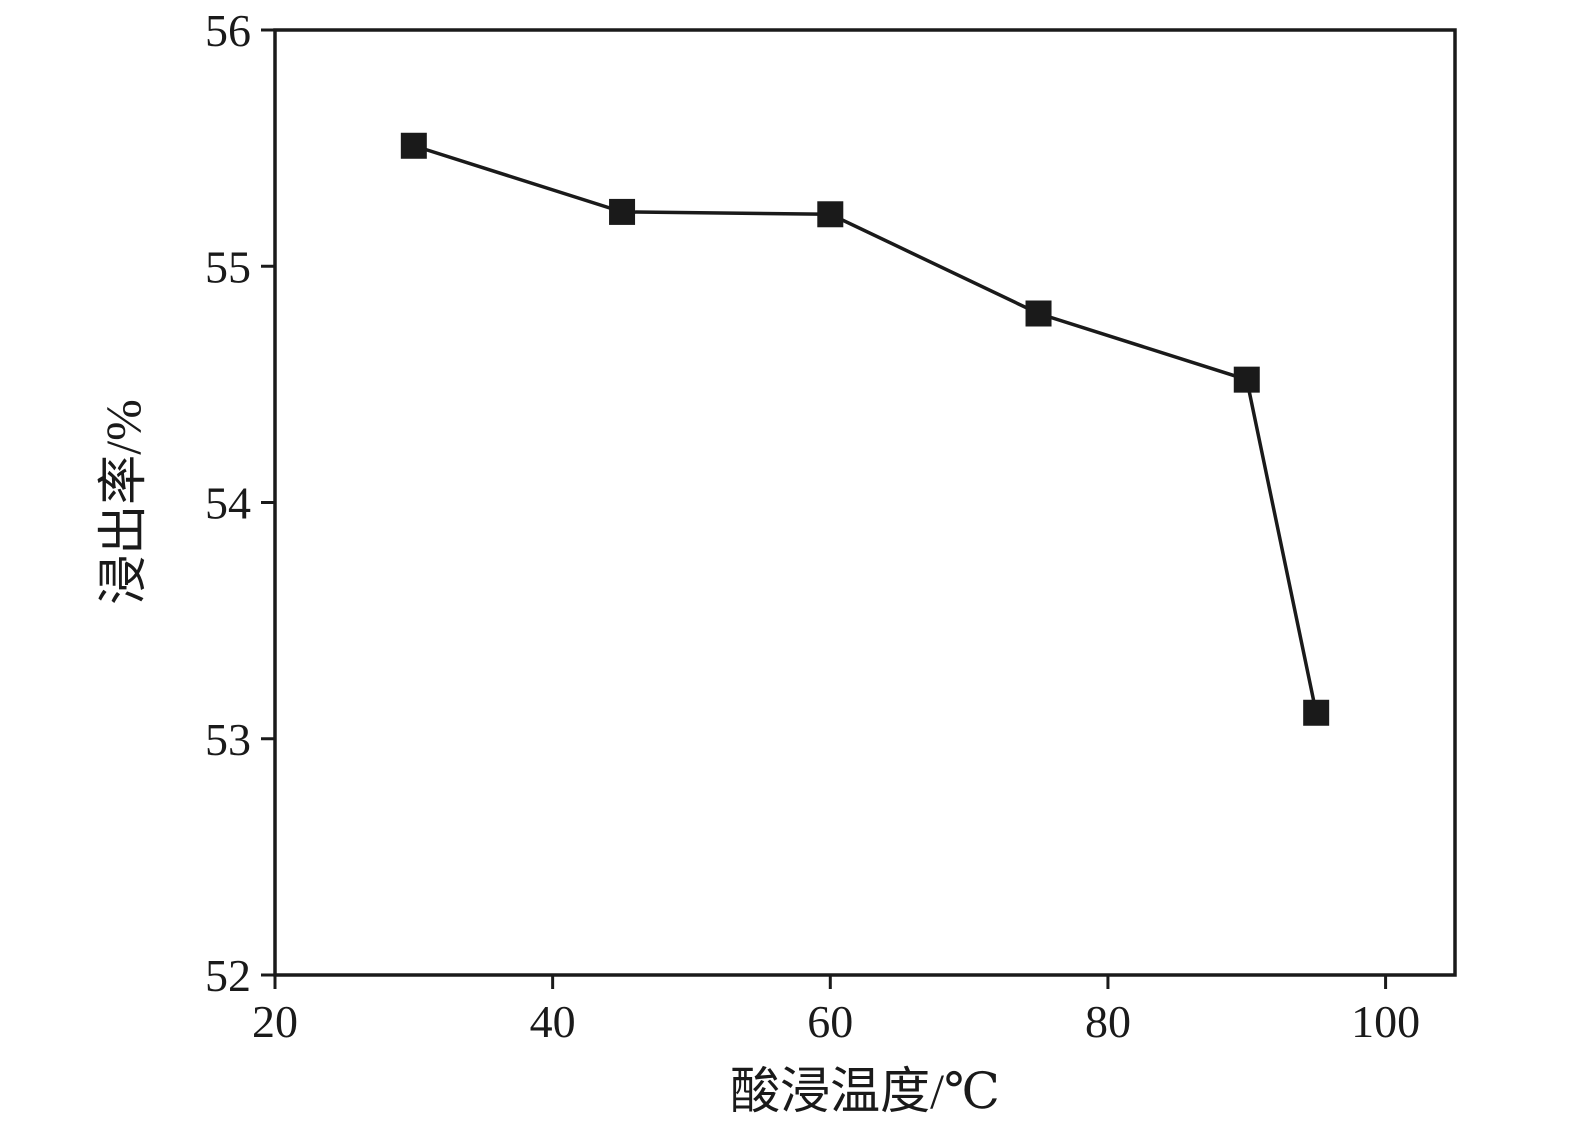 The width and height of the screenshot is (1575, 1142). What do you see at coordinates (228, 739) in the screenshot?
I see `y-tick-label: 53` at bounding box center [228, 739].